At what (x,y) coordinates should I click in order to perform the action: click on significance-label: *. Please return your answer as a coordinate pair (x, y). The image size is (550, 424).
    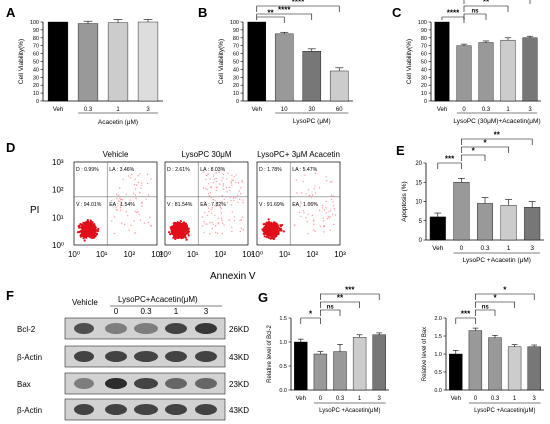
    Looking at the image, I should click on (485, 143).